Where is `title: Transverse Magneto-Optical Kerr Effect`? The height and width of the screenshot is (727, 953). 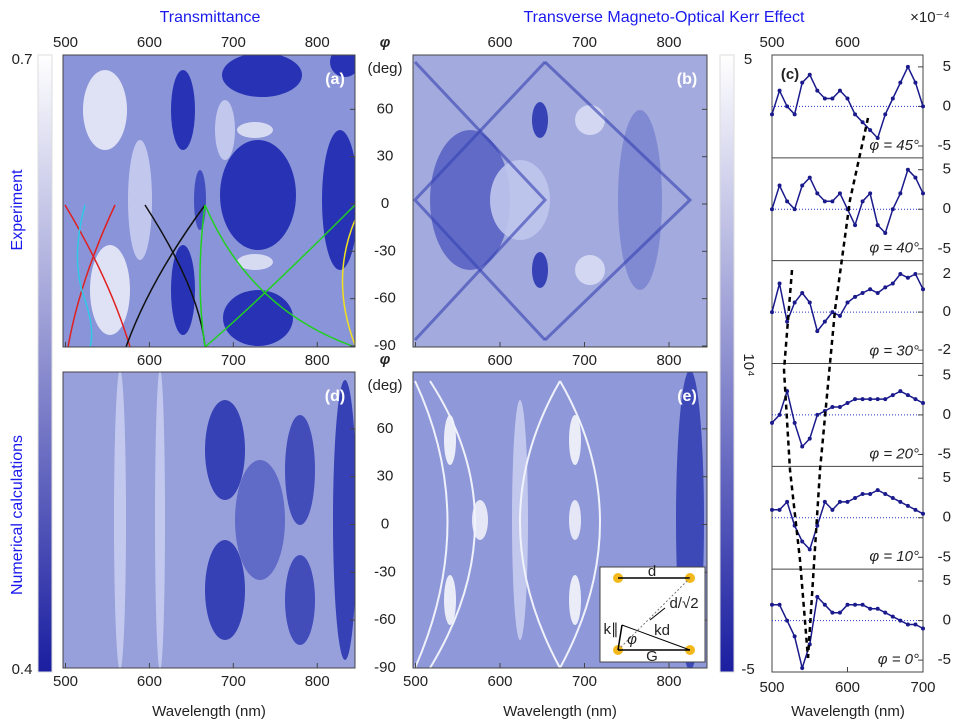
title: Transverse Magneto-Optical Kerr Effect is located at coordinates (665, 17).